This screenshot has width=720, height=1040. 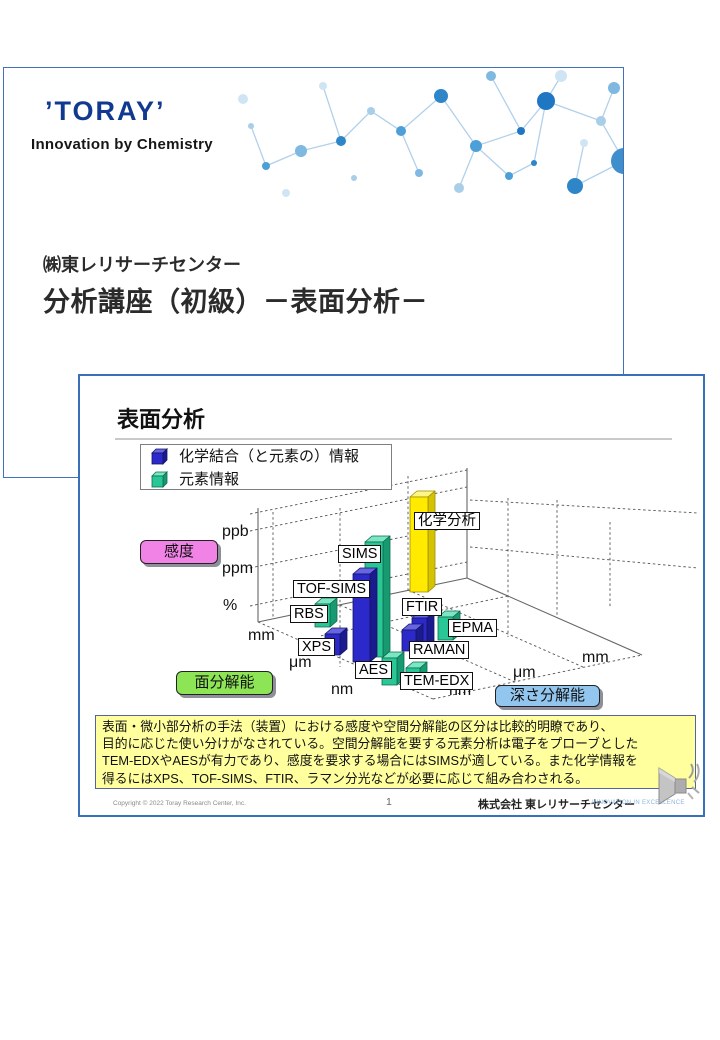 What do you see at coordinates (161, 419) in the screenshot?
I see `slide-title: 表面分析` at bounding box center [161, 419].